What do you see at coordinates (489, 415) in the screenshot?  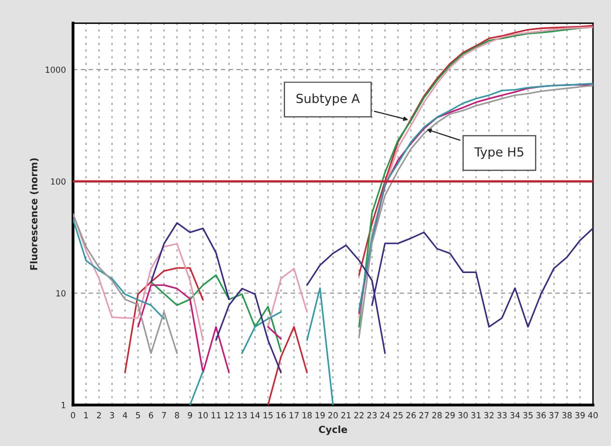 I see `x-tick-label: 32` at bounding box center [489, 415].